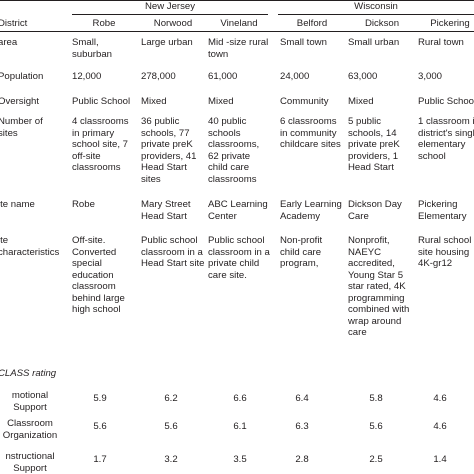 The image size is (474, 474). Describe the element at coordinates (301, 252) in the screenshot. I see `cell: Non-profit child care program,` at that location.